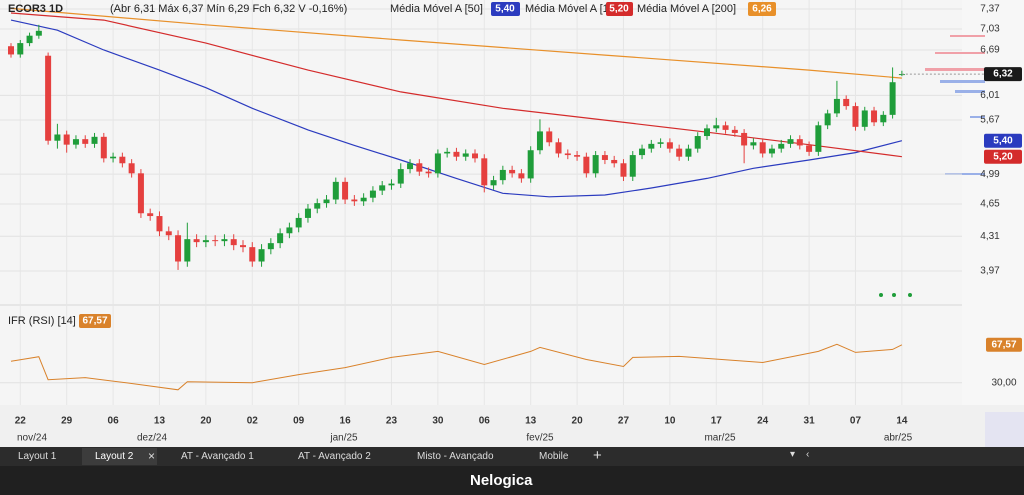 Image resolution: width=1024 pixels, height=495 pixels. Describe the element at coordinates (152, 456) in the screenshot. I see `close-tab: ×` at that location.